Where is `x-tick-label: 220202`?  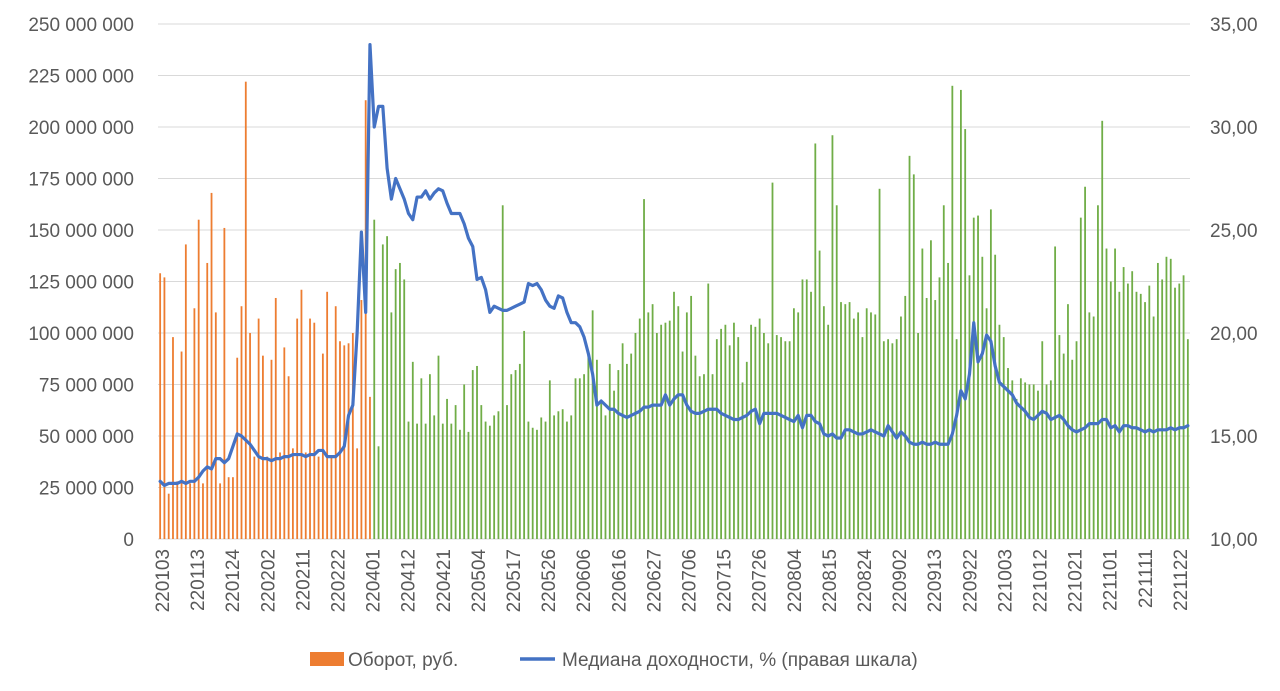
x-tick-label: 220202 is located at coordinates (268, 580).